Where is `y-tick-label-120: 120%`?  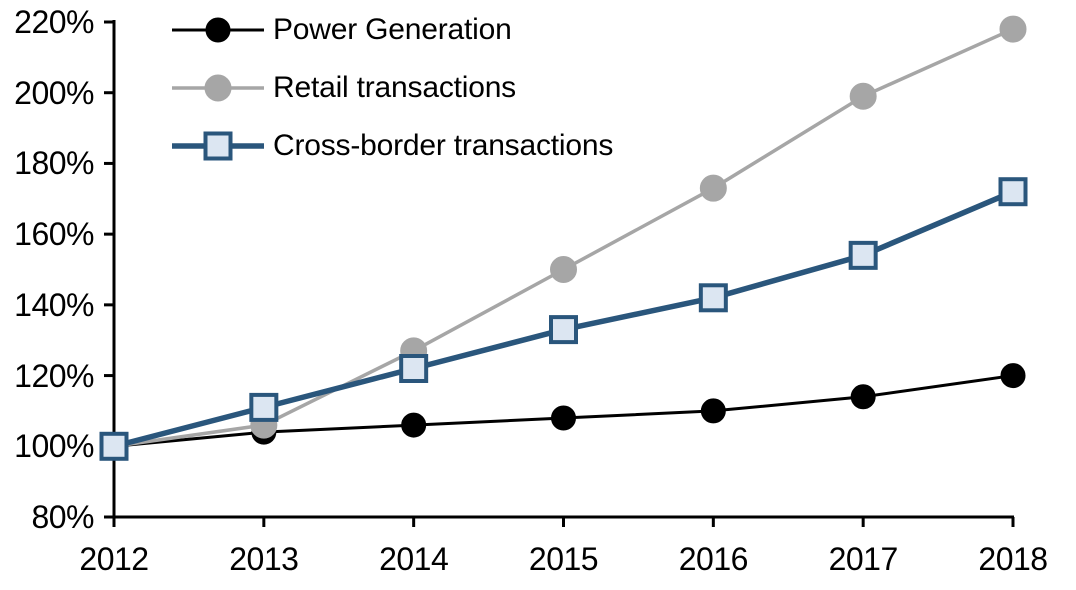 y-tick-label-120: 120% is located at coordinates (54, 375).